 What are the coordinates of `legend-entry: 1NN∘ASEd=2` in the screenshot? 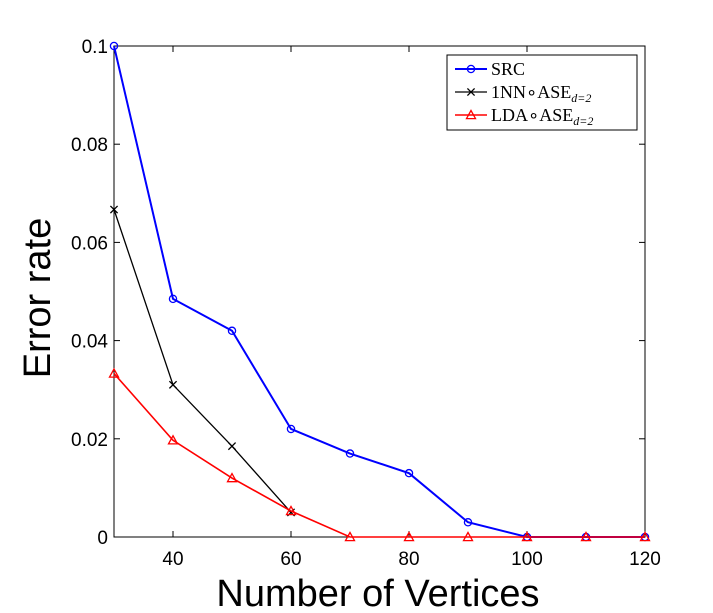 It's located at (523, 93).